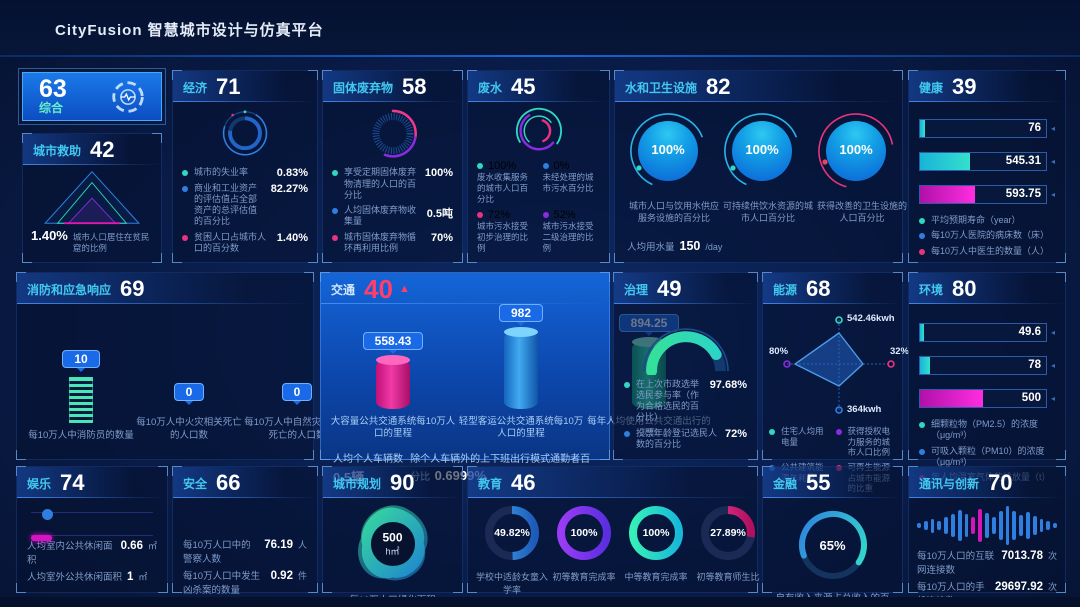 Image resolution: width=1080 pixels, height=607 pixels. I want to click on planning-blob-chart: 500 h㎡, so click(393, 544).